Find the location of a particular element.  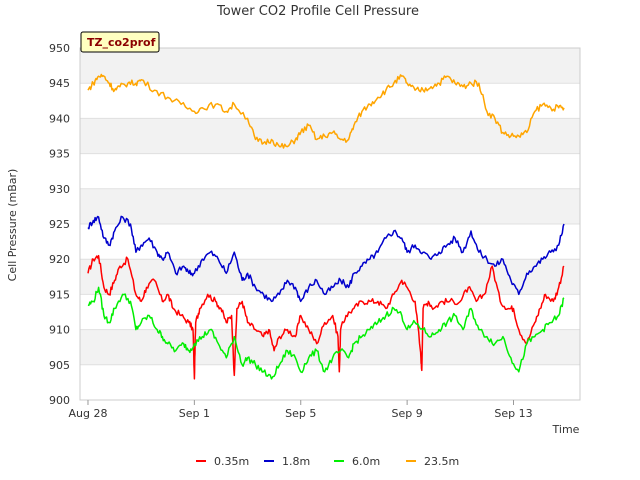

x-tick-label: Sep 1 is located at coordinates (194, 413).